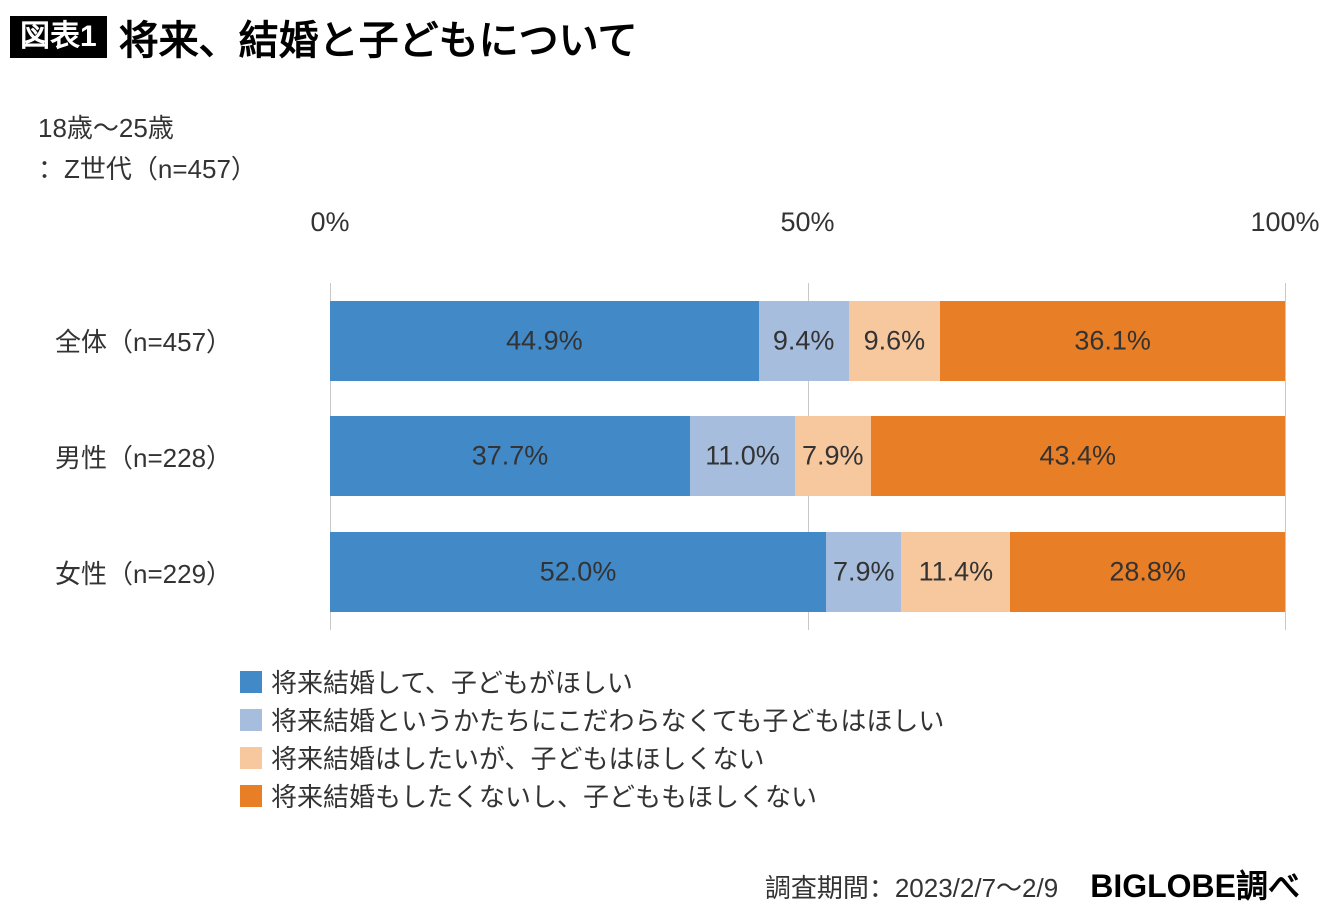  Describe the element at coordinates (378, 41) in the screenshot. I see `chart-title: 将来、結婚と子どもについて` at that location.